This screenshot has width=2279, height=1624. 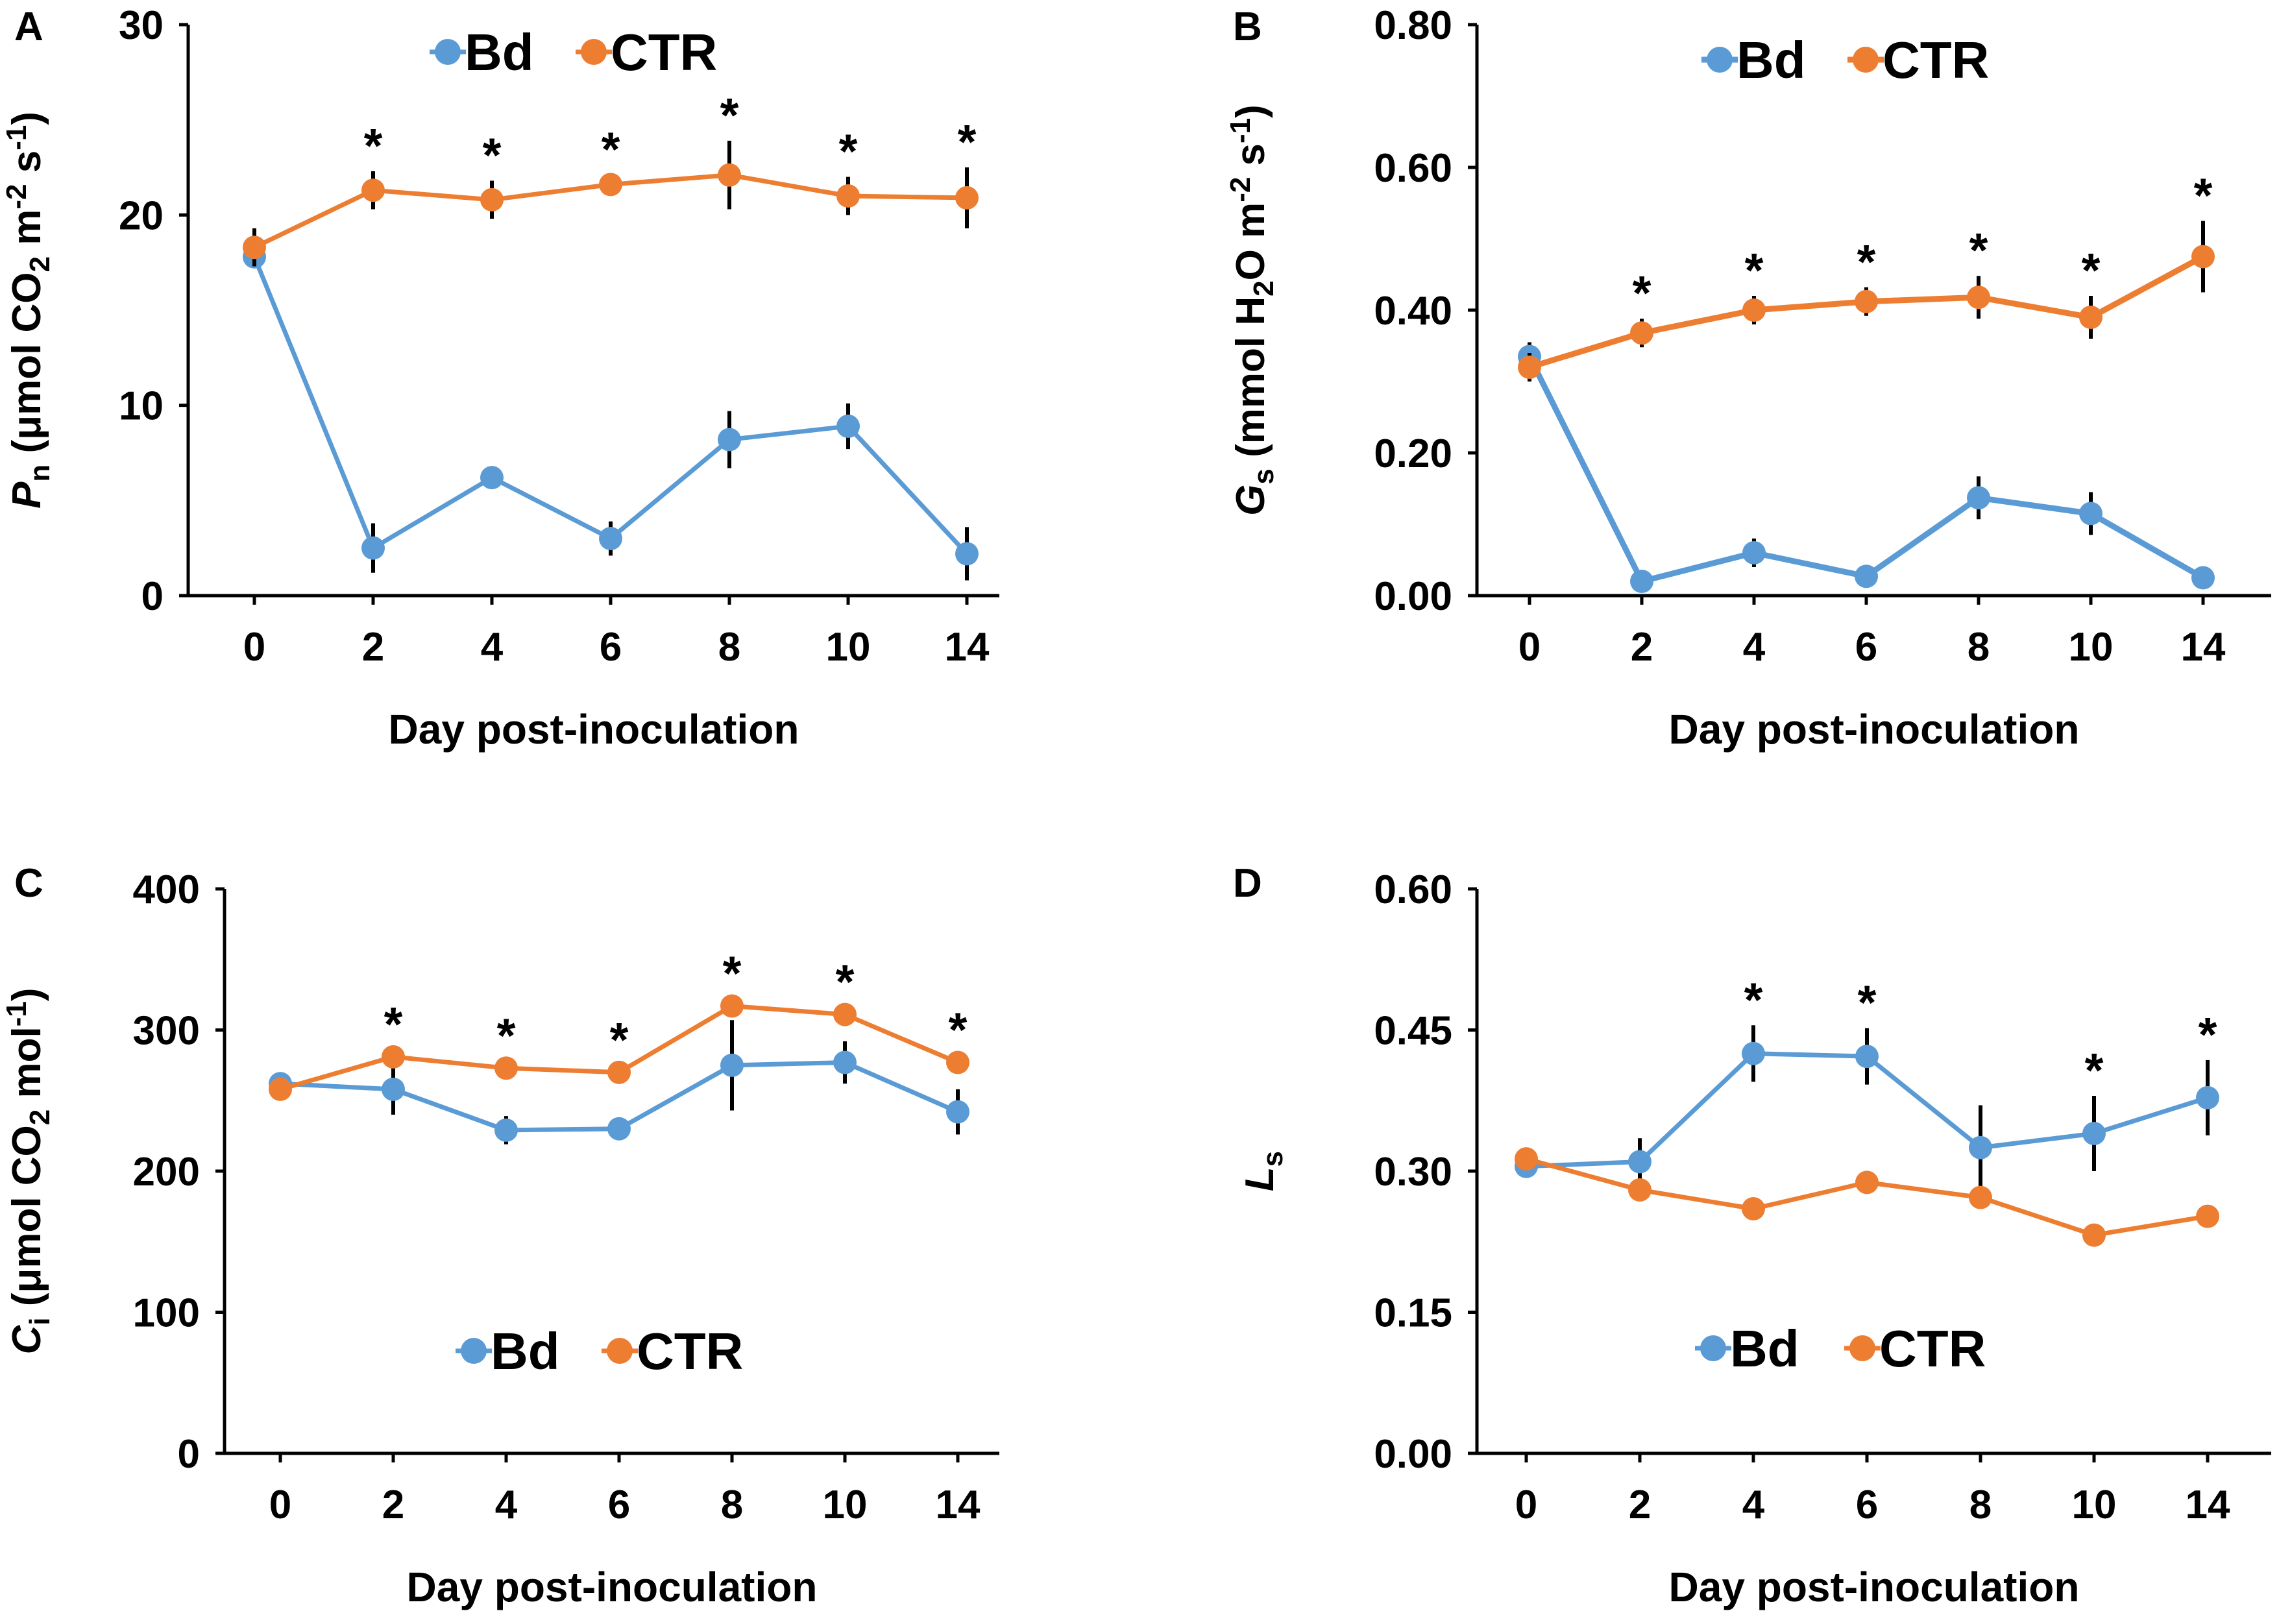 I want to click on y-tick-label: 0, so click(x=189, y=1454).